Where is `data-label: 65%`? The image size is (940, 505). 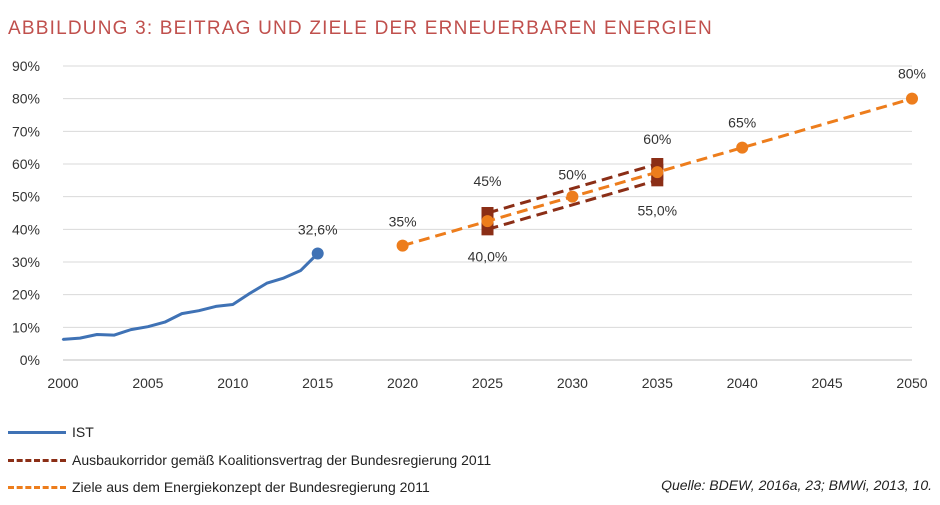 data-label: 65% is located at coordinates (742, 123).